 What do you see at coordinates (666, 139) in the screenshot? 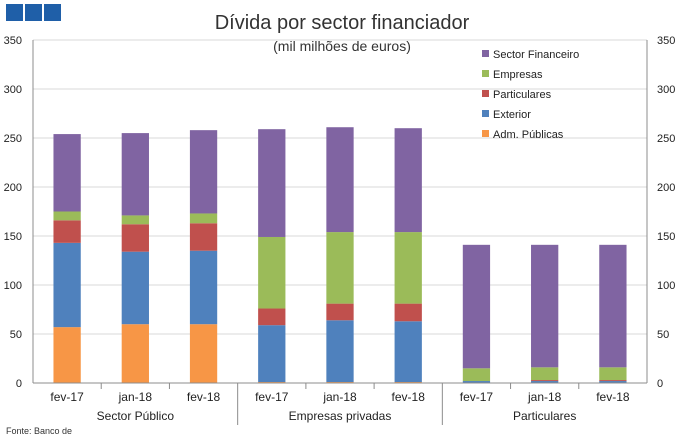
I see `y-tick-right-250: 250` at bounding box center [666, 139].